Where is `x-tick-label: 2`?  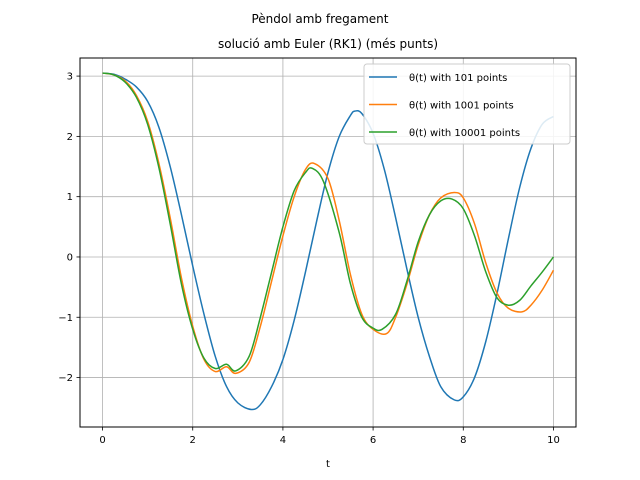 x-tick-label: 2 is located at coordinates (193, 440).